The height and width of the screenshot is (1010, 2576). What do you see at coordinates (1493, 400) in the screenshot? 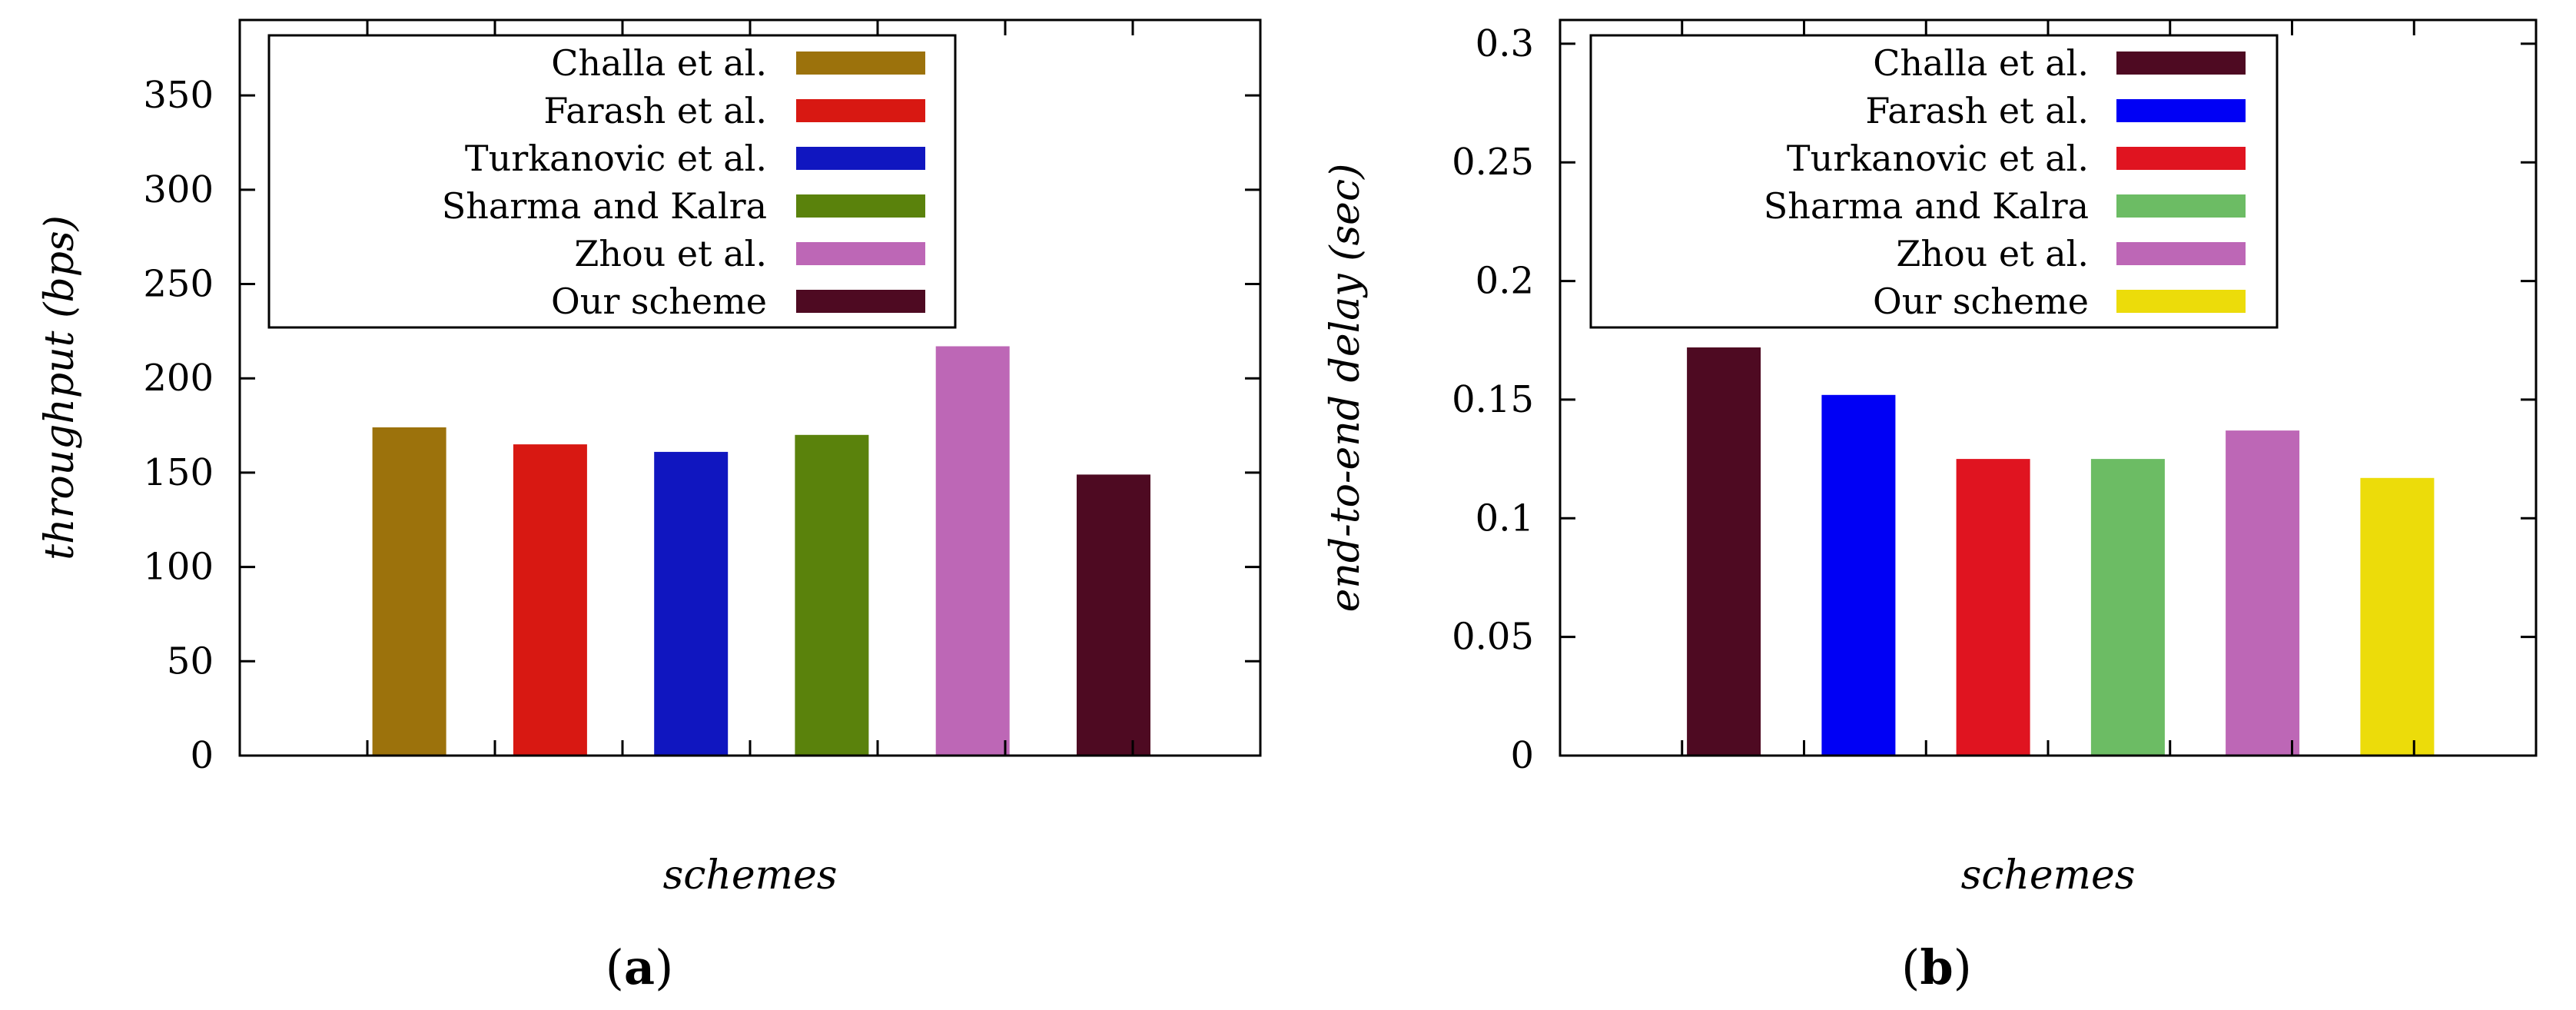
I see `y-tick-label: 0.15` at bounding box center [1493, 400].